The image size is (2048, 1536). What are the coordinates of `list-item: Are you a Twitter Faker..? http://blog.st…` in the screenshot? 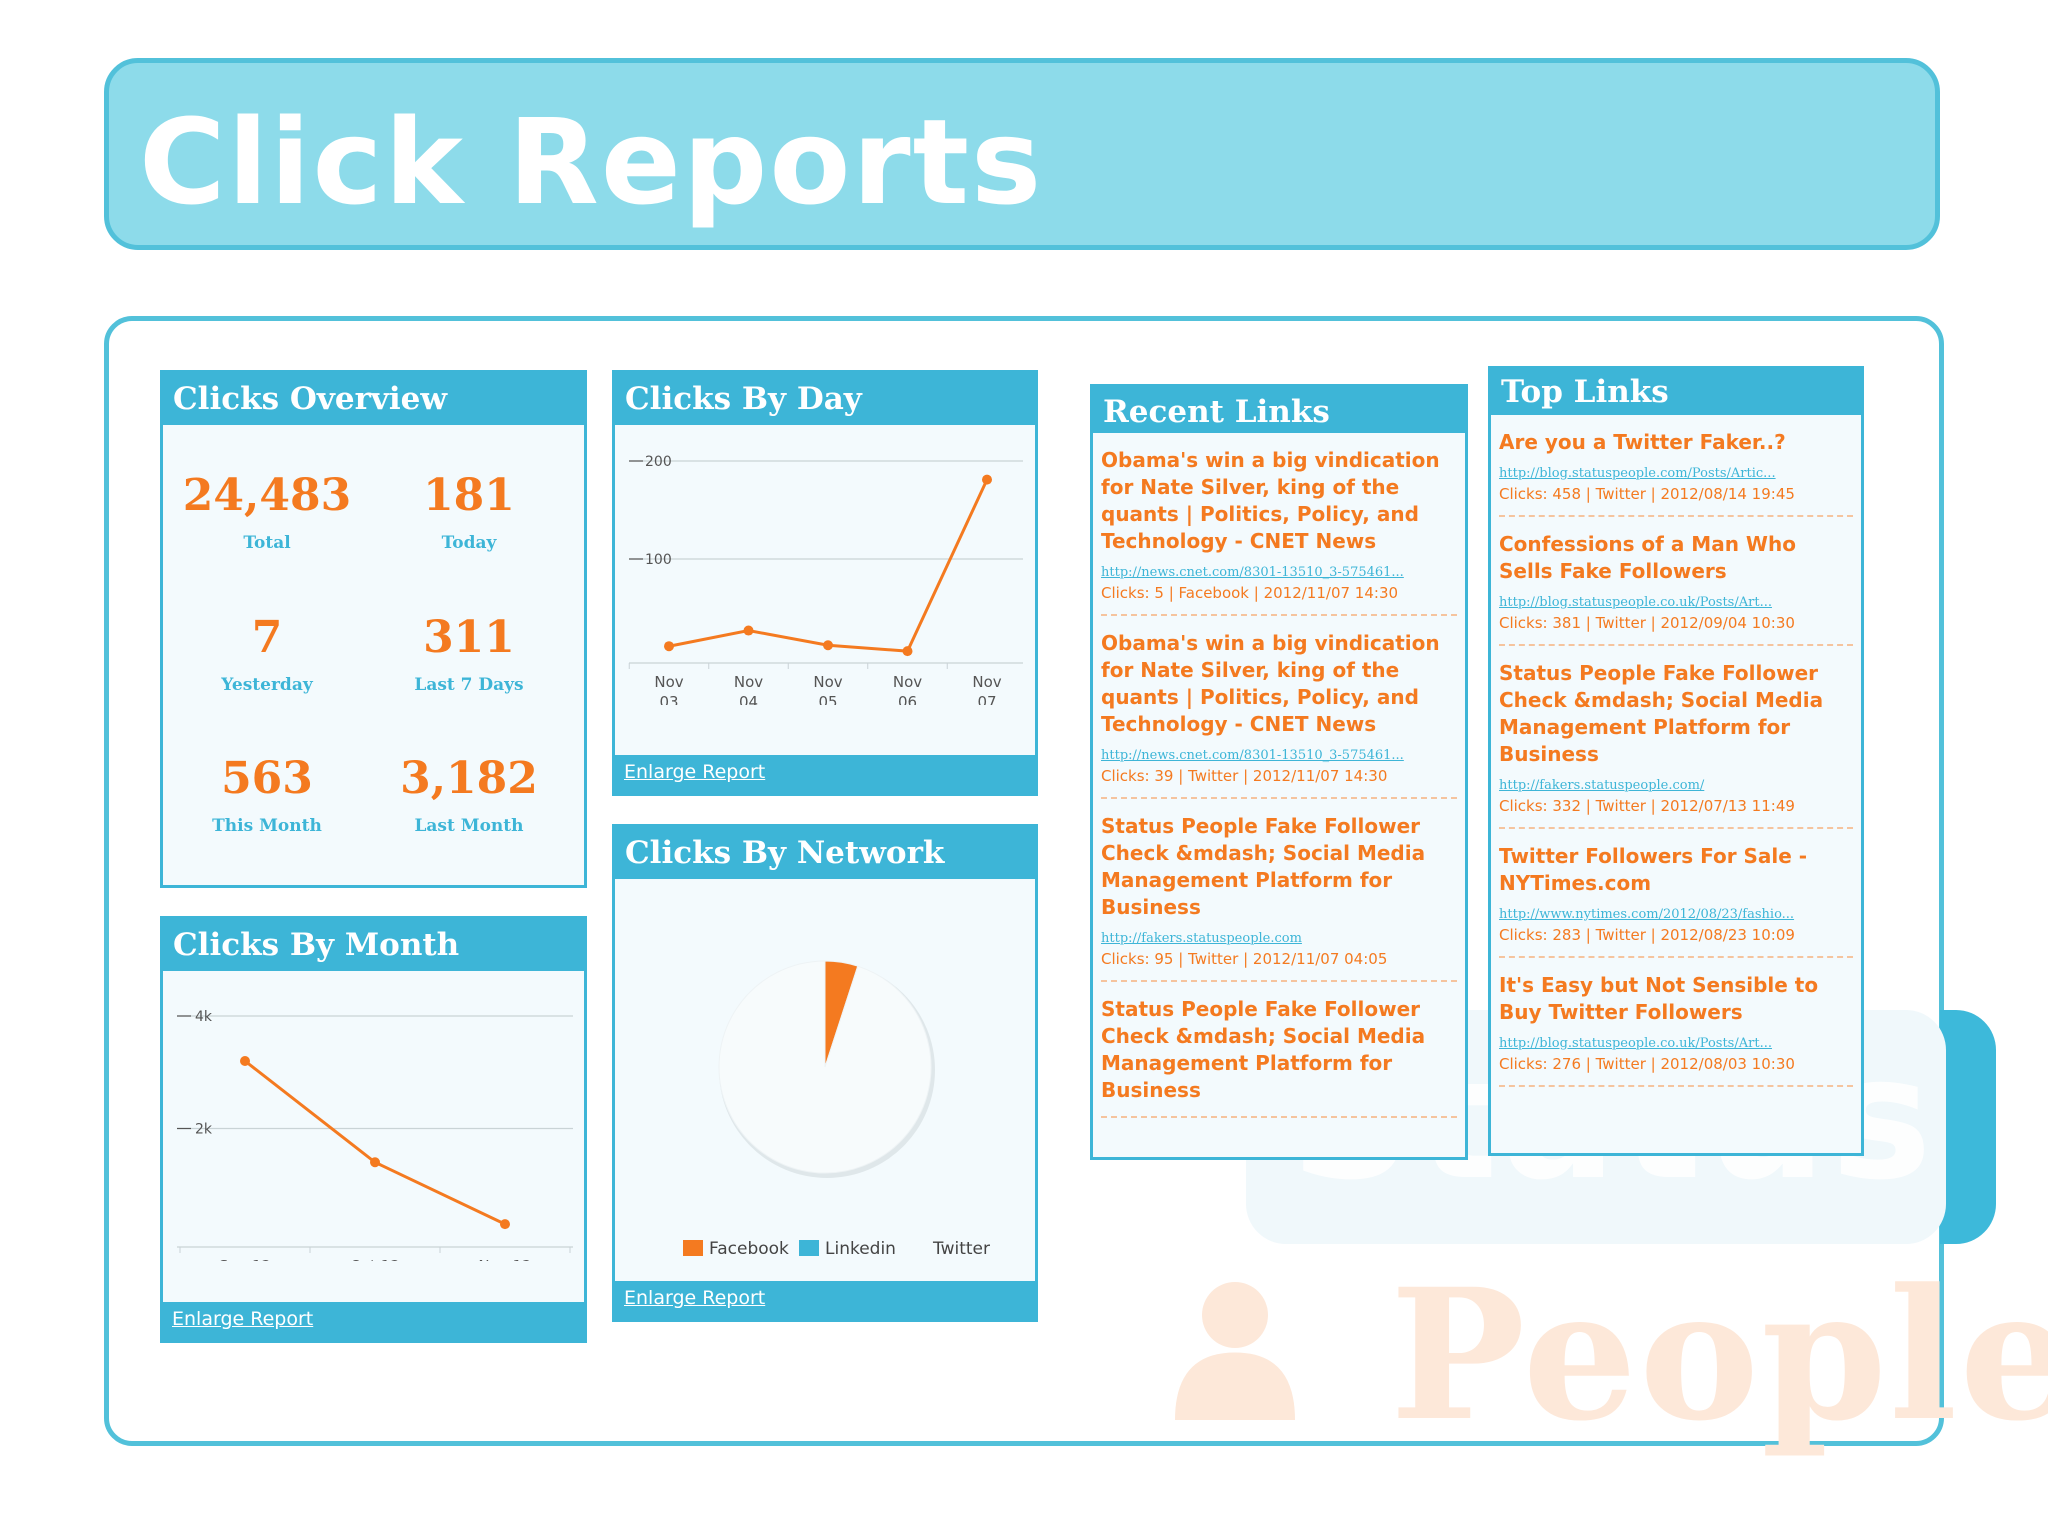 It's located at (1676, 466).